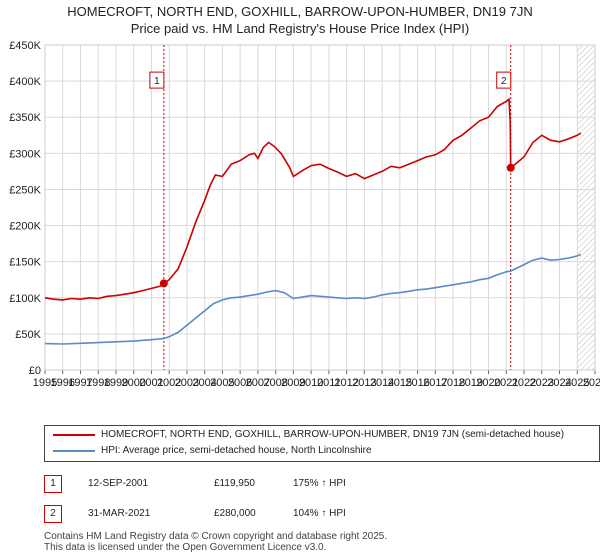 Image resolution: width=600 pixels, height=560 pixels. I want to click on sale-marker-badge: 2, so click(53, 514).